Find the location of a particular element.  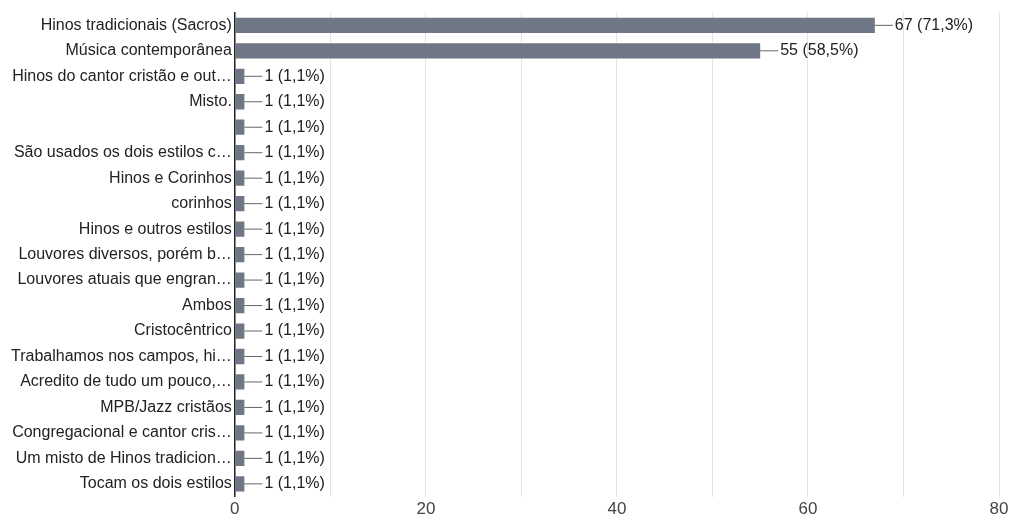

x-tick-label: 20 is located at coordinates (426, 509).